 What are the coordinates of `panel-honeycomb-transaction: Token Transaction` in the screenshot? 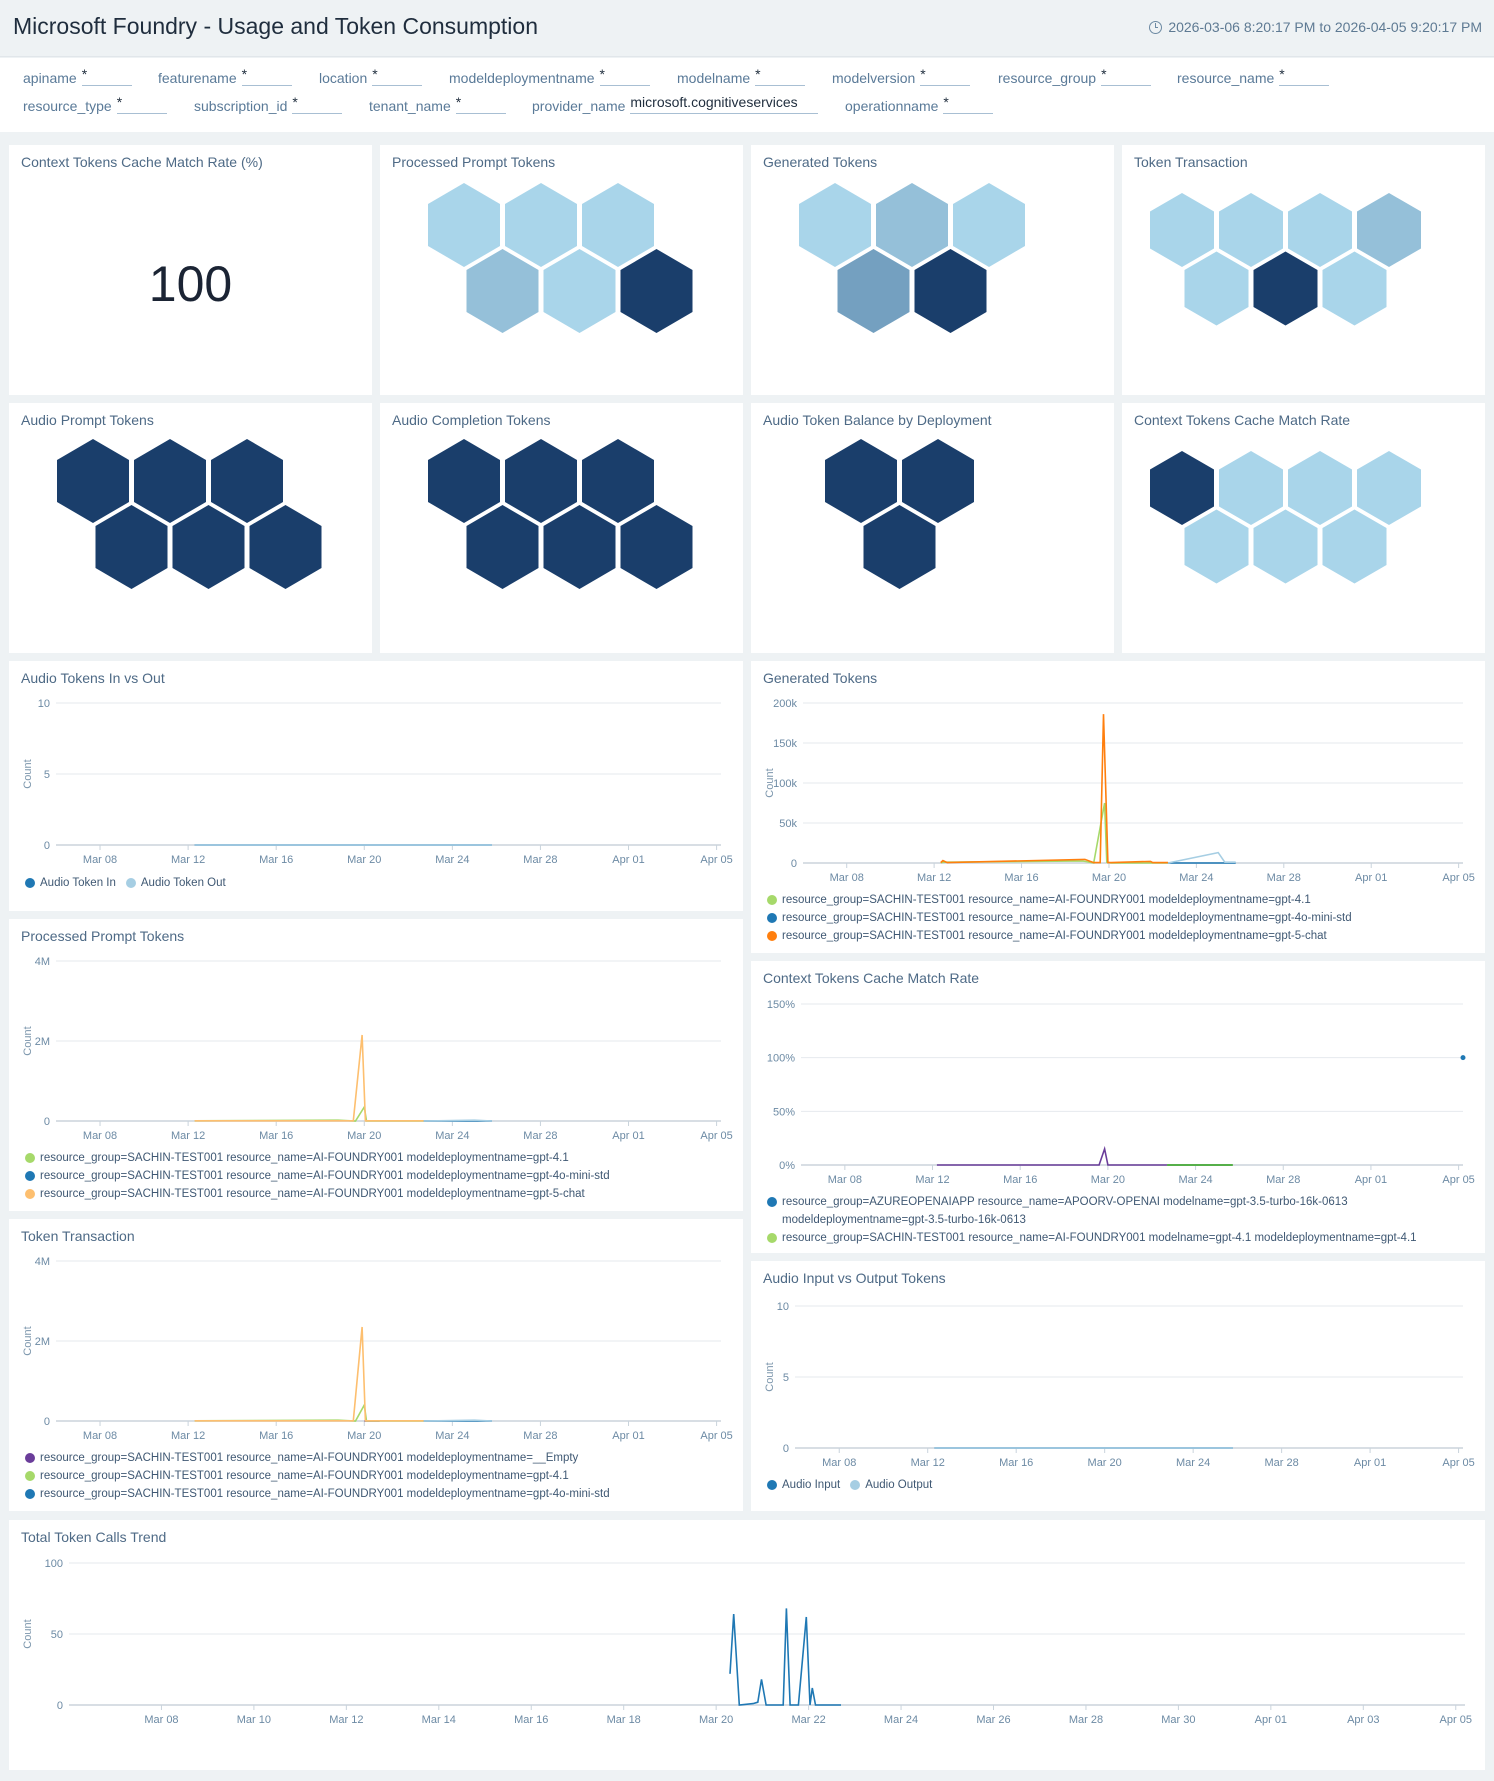 It's located at (1303, 270).